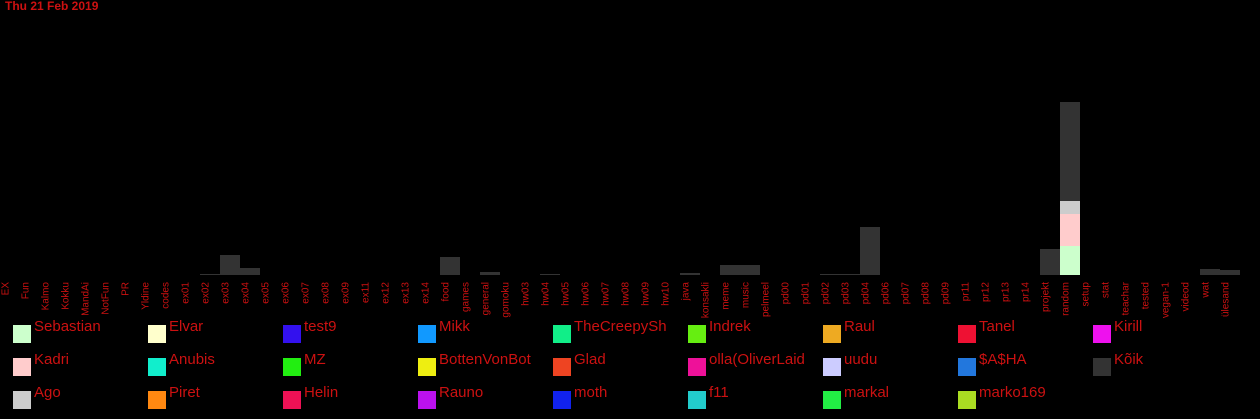  What do you see at coordinates (706, 300) in the screenshot?
I see `x-tick-label: konsakli` at bounding box center [706, 300].